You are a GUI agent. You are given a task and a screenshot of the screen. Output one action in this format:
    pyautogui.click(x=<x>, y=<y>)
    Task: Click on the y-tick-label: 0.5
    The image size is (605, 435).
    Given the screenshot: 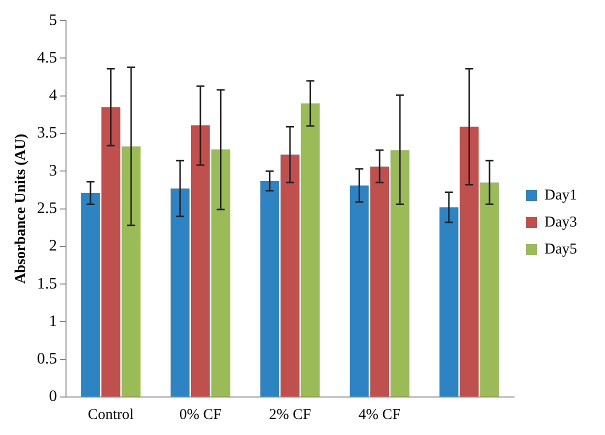 What is the action you would take?
    pyautogui.click(x=47, y=359)
    